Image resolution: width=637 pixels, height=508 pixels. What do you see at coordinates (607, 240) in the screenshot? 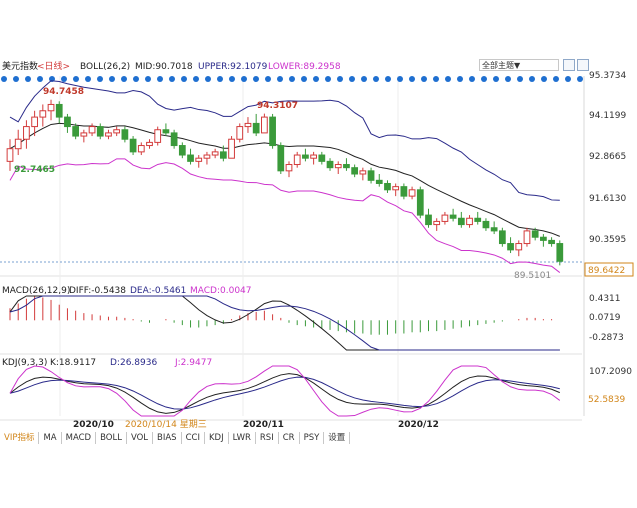
I see `price-tick: 90.3595` at bounding box center [607, 240].